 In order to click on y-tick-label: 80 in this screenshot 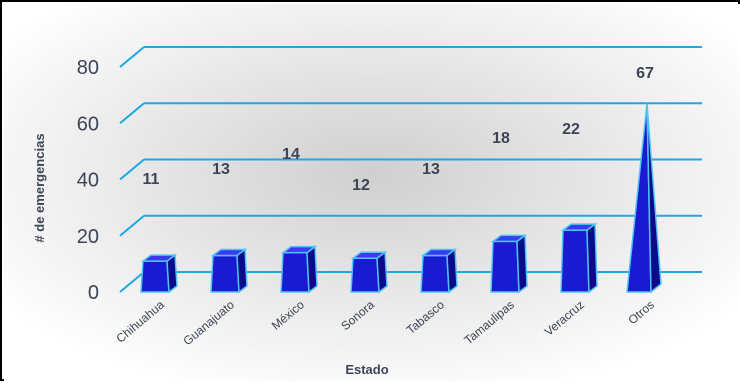, I will do `click(88, 68)`.